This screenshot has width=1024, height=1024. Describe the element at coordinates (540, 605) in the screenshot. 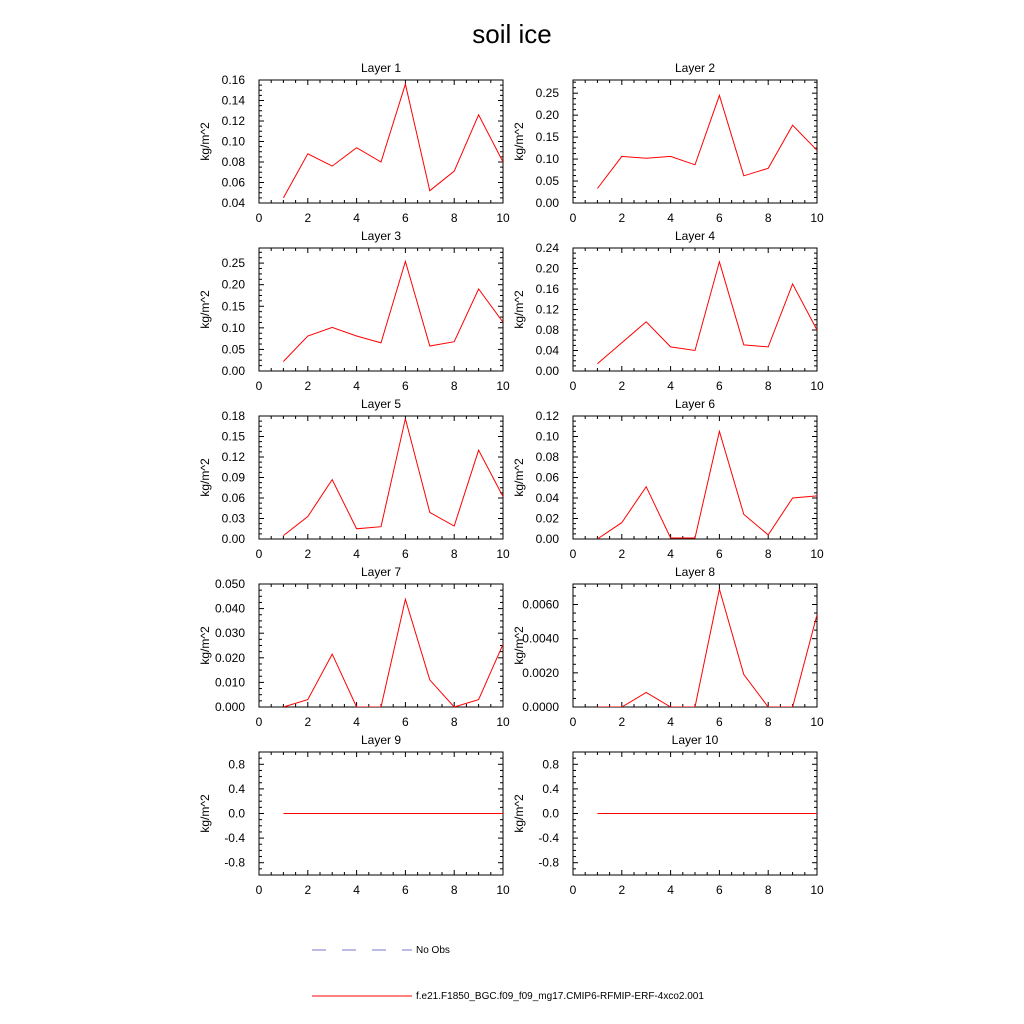

I see `y-tick-label: 0.0060` at that location.